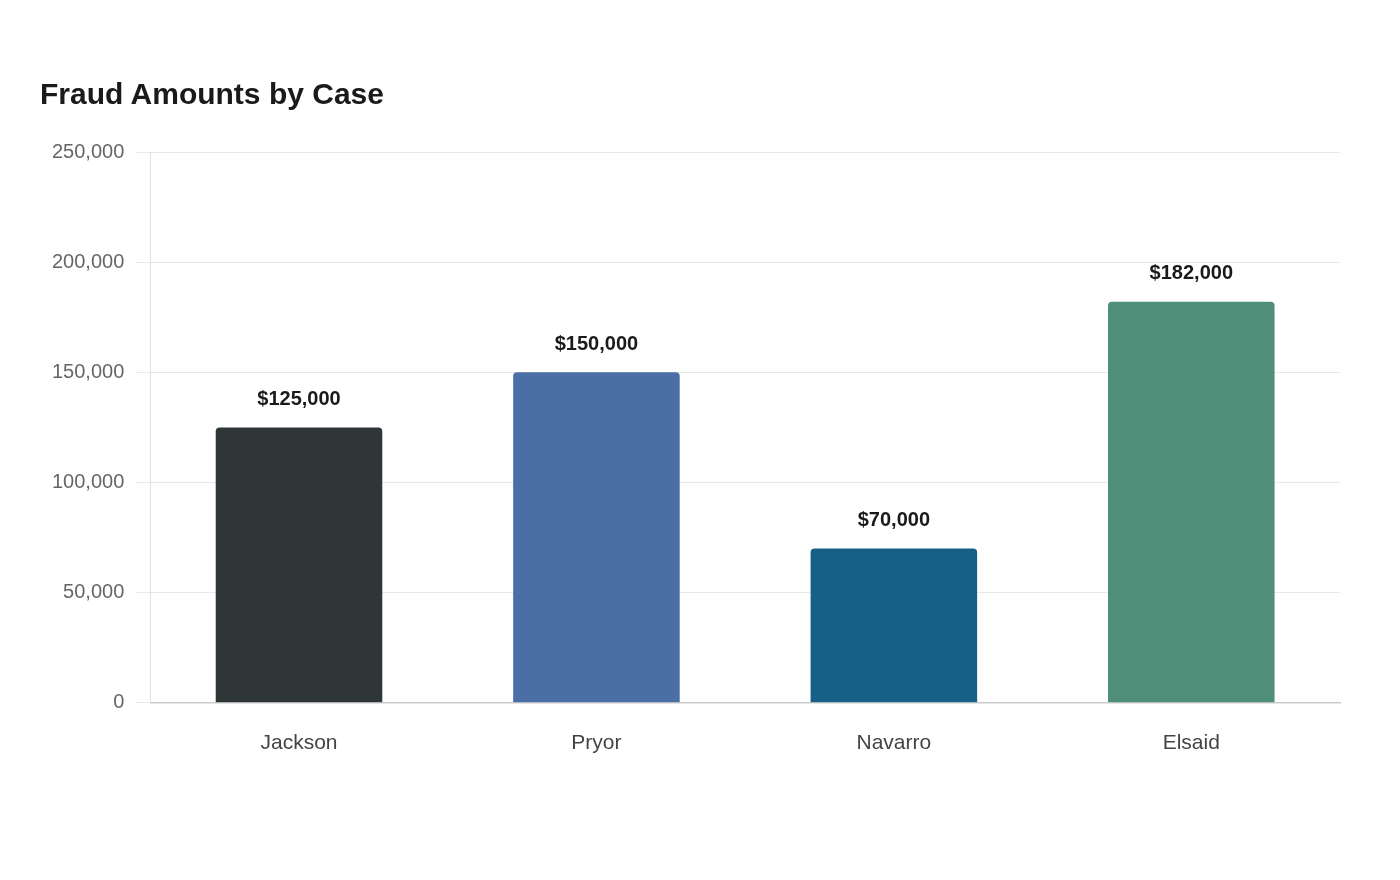  I want to click on data-label: $182,000, so click(1191, 272).